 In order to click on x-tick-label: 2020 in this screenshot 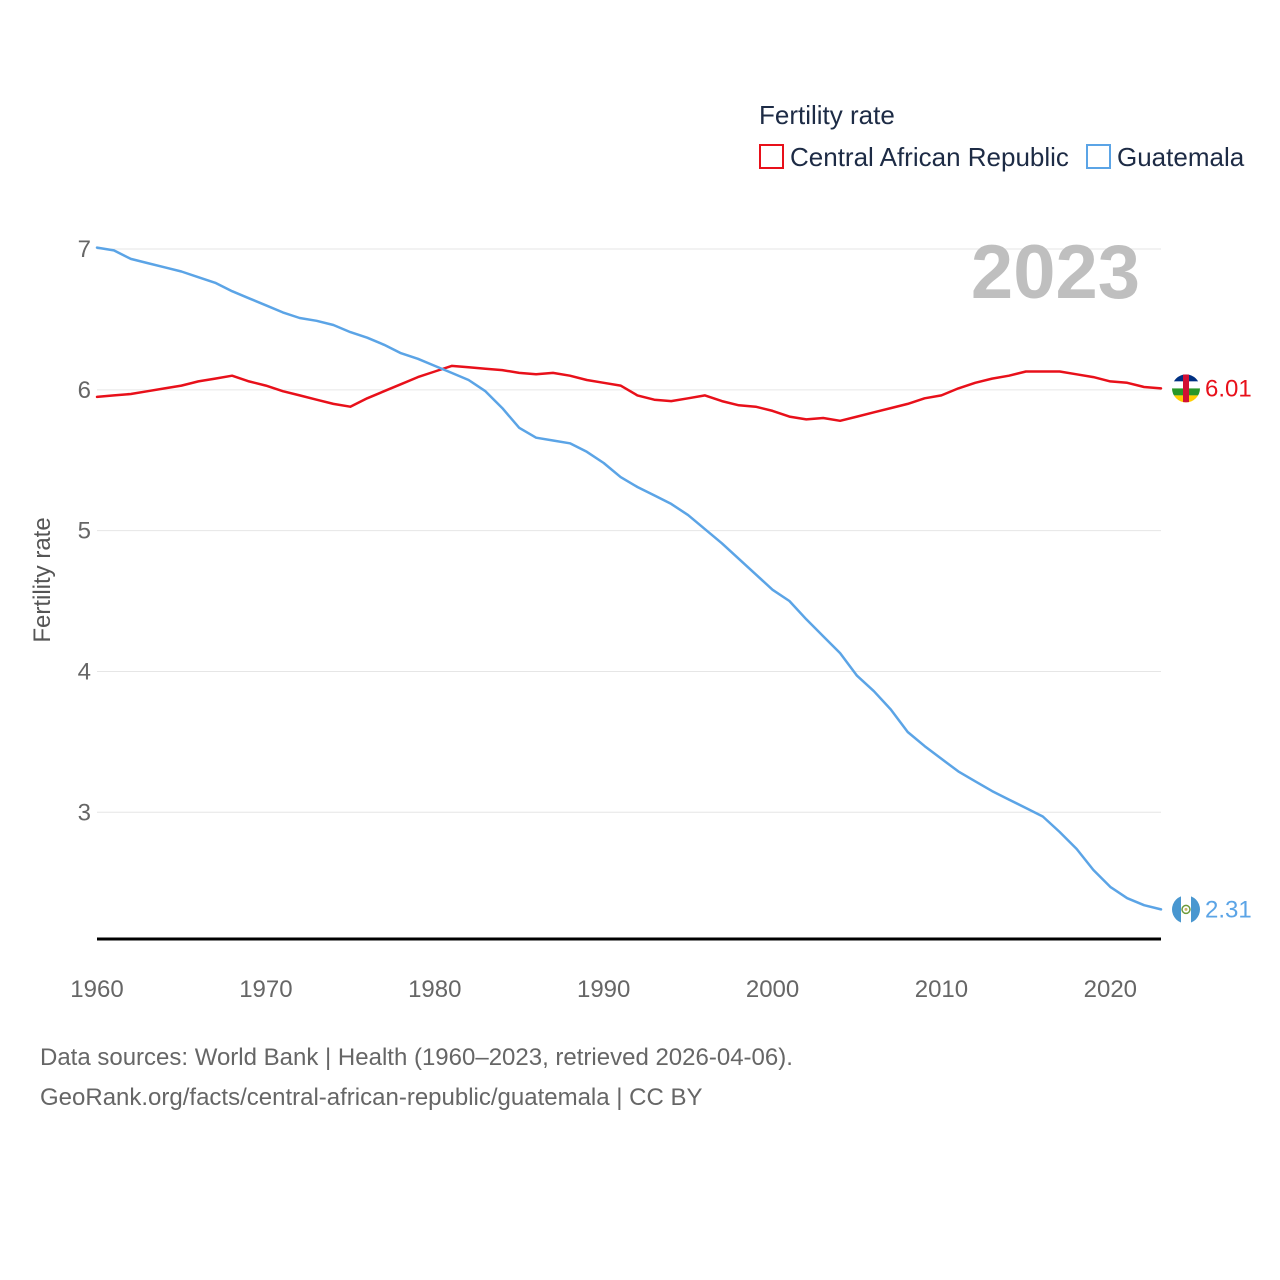, I will do `click(1110, 989)`.